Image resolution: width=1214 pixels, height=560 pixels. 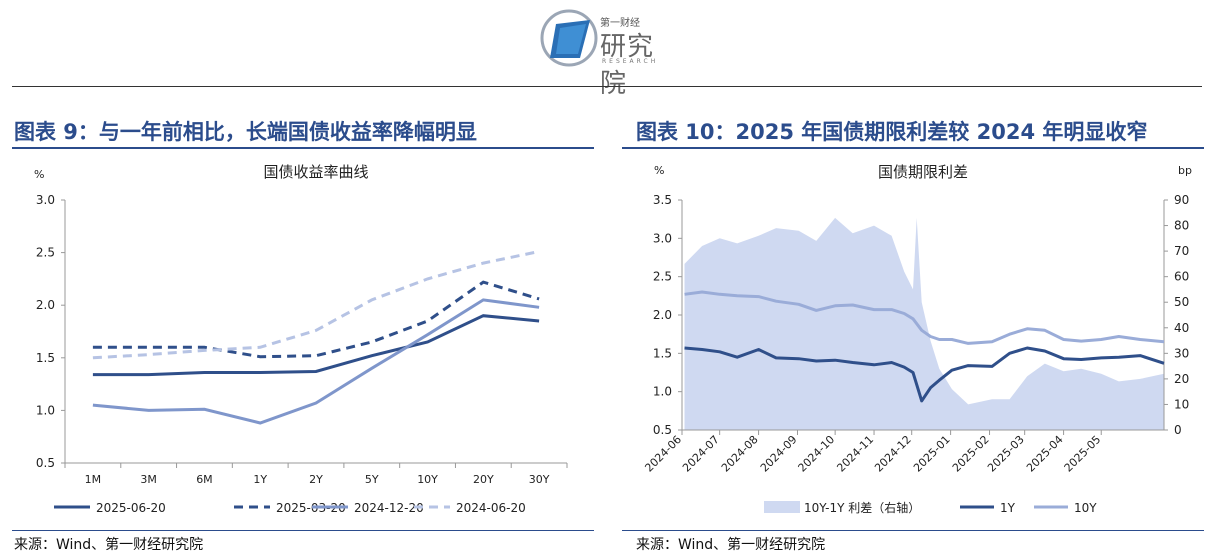 What do you see at coordinates (923, 172) in the screenshot?
I see `chart-title: 国债期限利差` at bounding box center [923, 172].